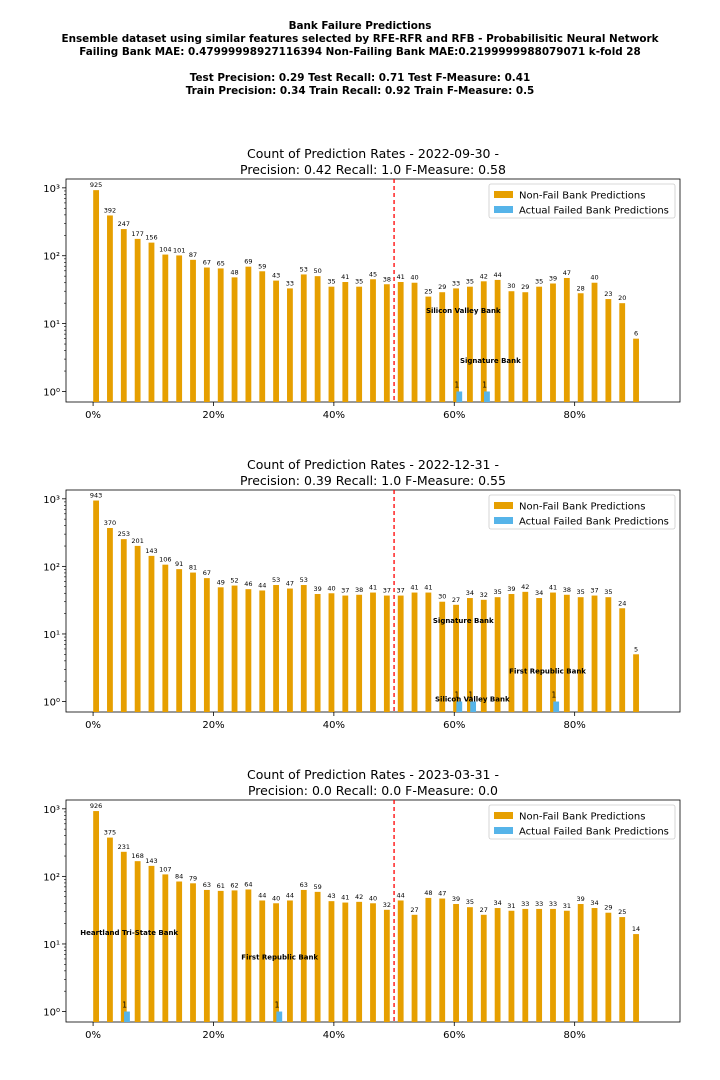 The height and width of the screenshot is (1080, 720). What do you see at coordinates (221, 582) in the screenshot?
I see `nonfail-bar-label: 49` at bounding box center [221, 582].